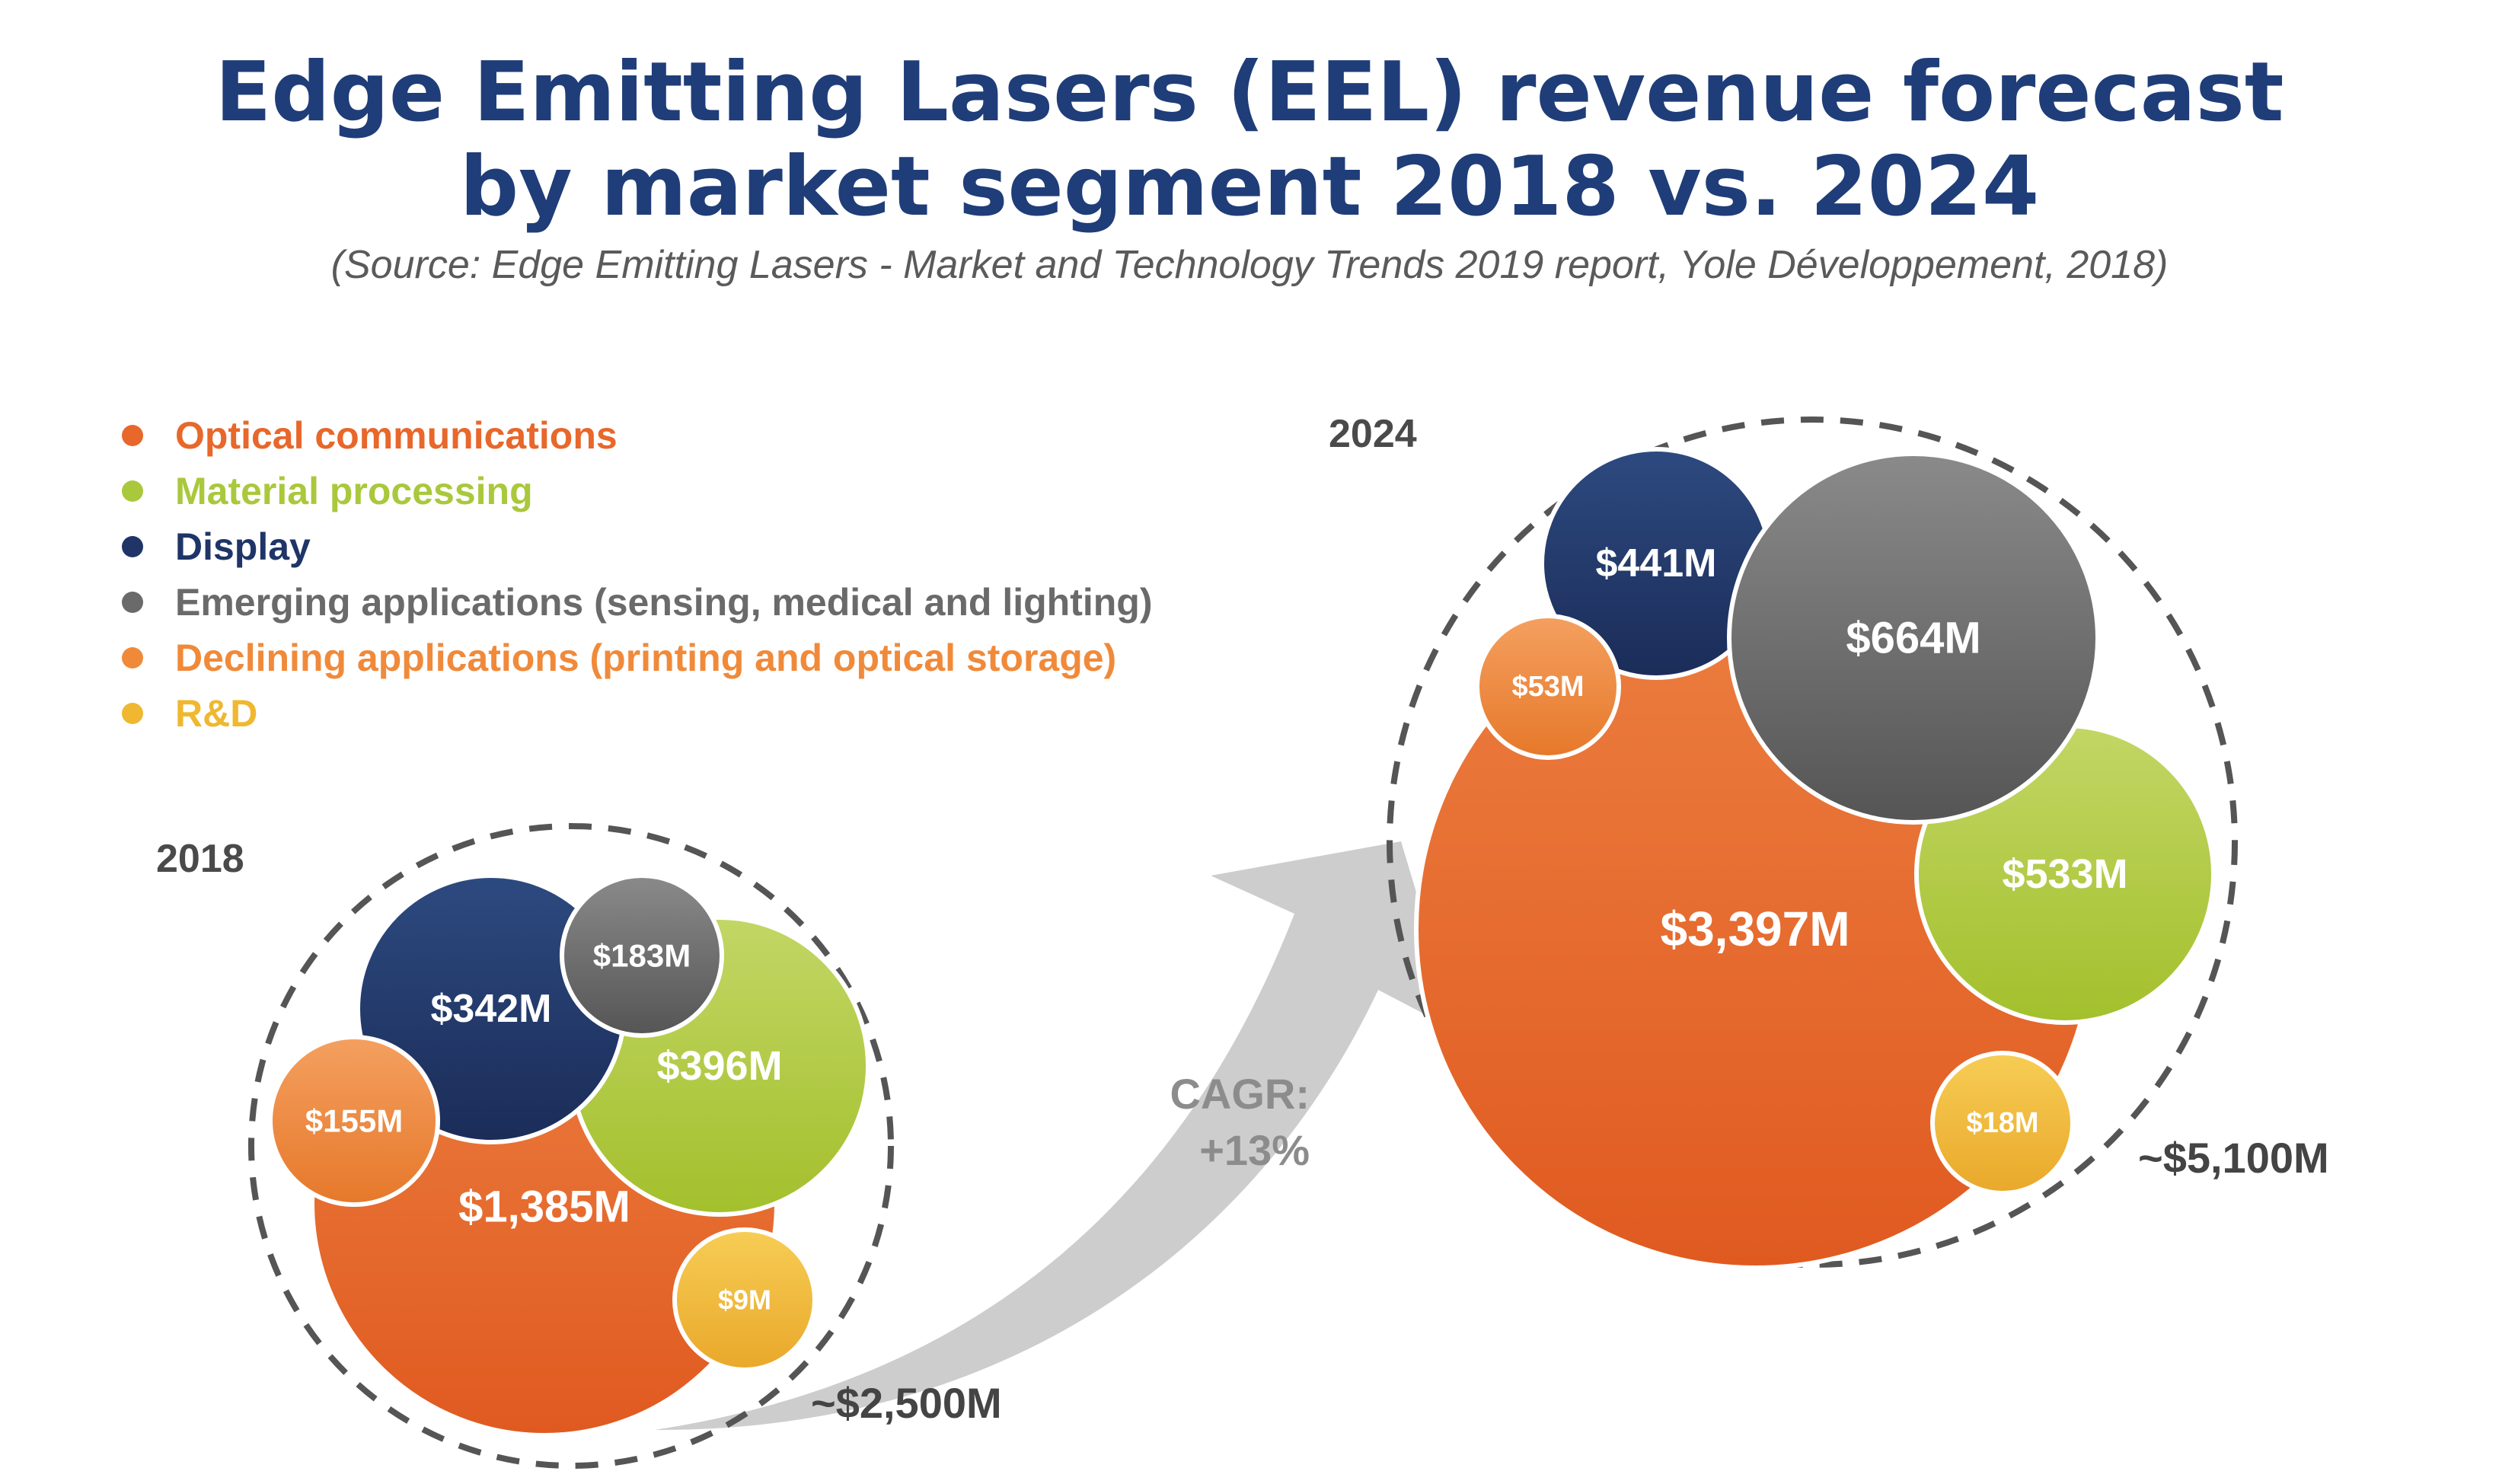 Image resolution: width=2499 pixels, height=1484 pixels. I want to click on bubble-label-2018-2: $396M, so click(719, 1066).